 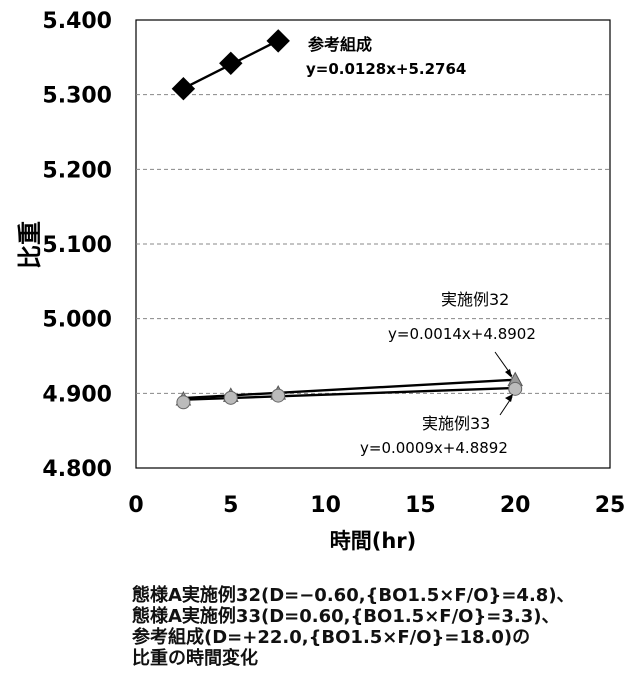 I want to click on caption-line-2: 態様A実施例33(D=0.60,{BO1.5×F/O}=3.3)、, so click(x=346, y=616).